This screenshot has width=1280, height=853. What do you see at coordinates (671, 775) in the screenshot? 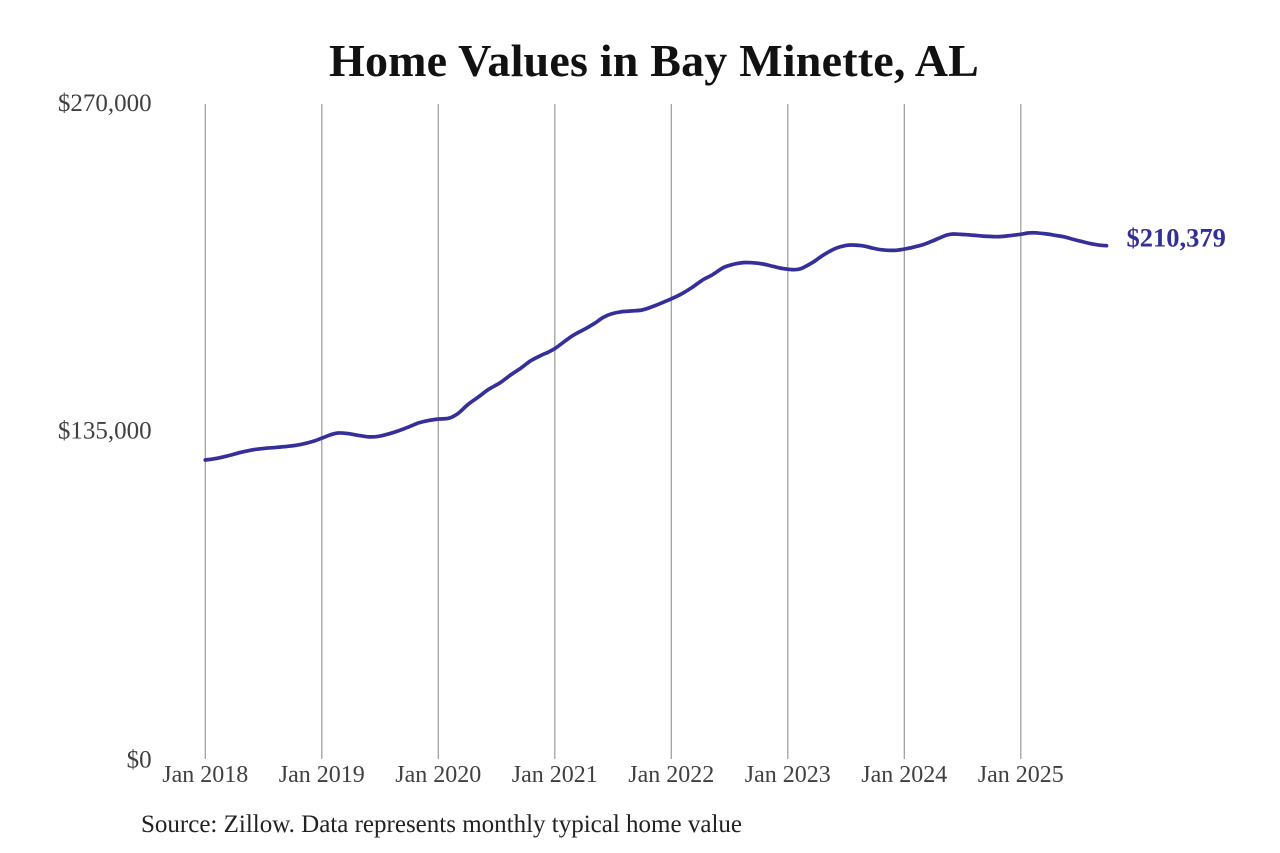
I see `svg-text: Jan 2022` at bounding box center [671, 775].